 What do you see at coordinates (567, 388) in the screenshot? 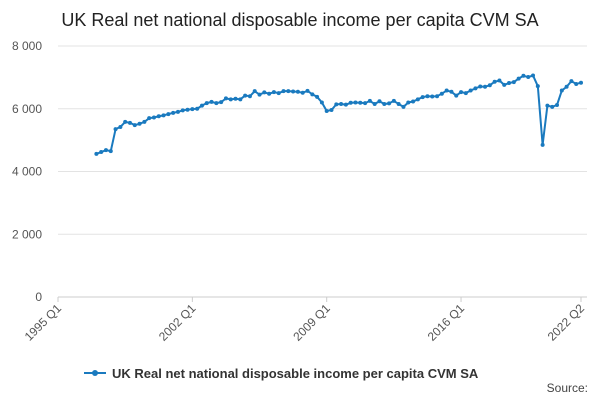
I see `source-label: Source:` at bounding box center [567, 388].